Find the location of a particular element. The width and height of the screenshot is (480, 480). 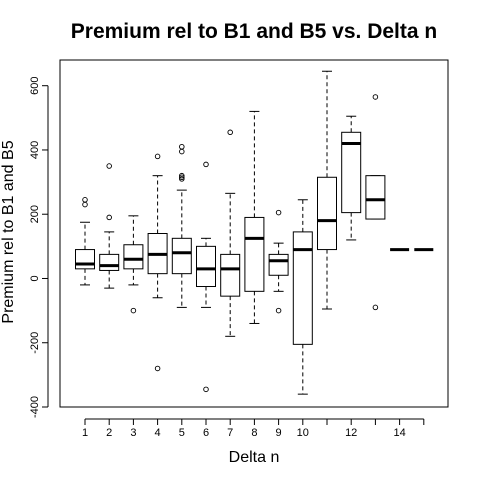

x-tick-label: 3 is located at coordinates (133, 433).